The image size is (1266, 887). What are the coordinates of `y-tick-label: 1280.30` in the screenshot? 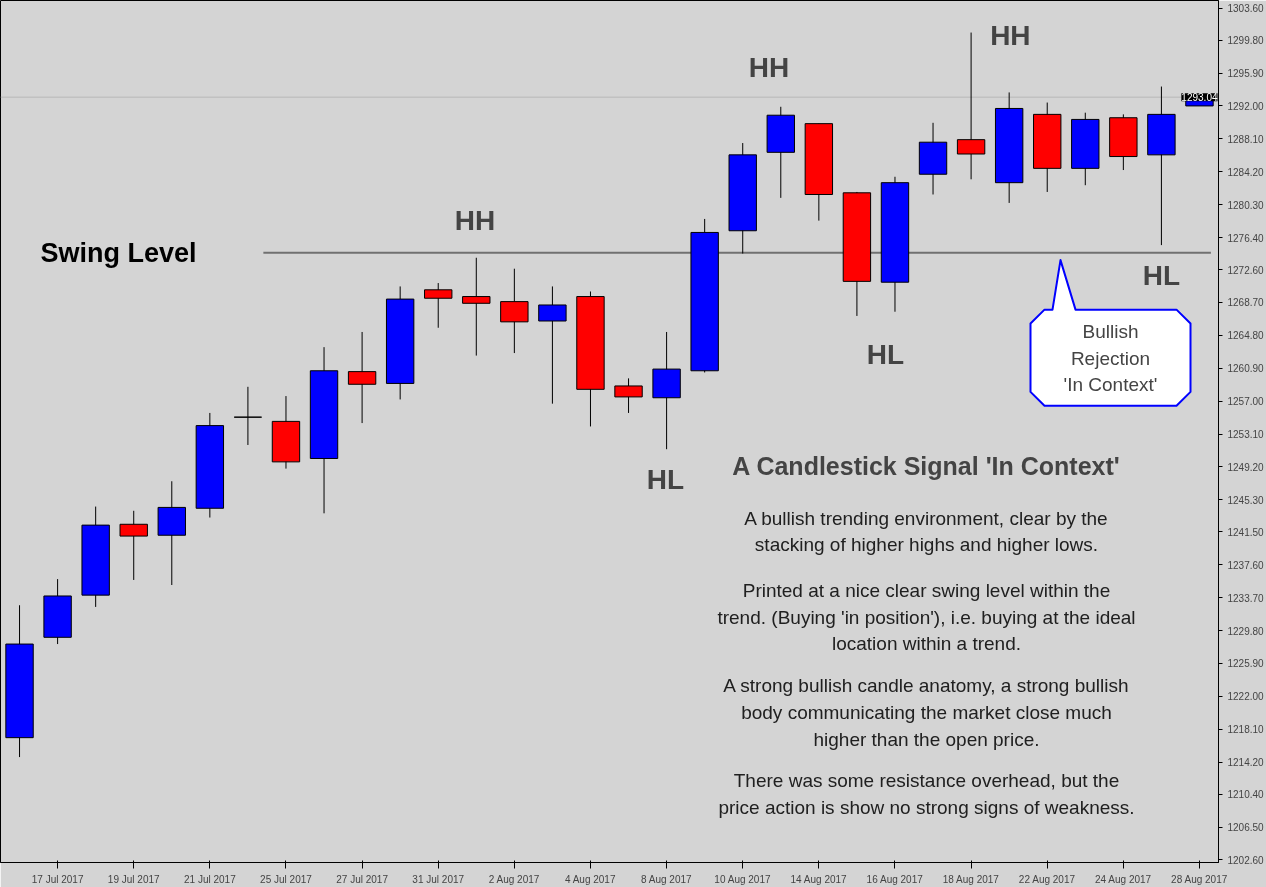 It's located at (1246, 205).